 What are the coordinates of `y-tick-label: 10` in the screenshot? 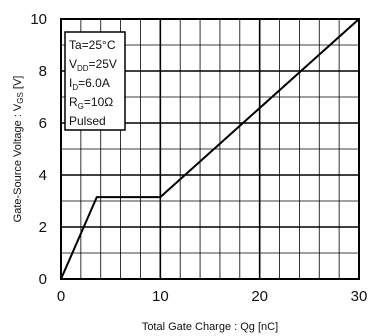 It's located at (38, 19).